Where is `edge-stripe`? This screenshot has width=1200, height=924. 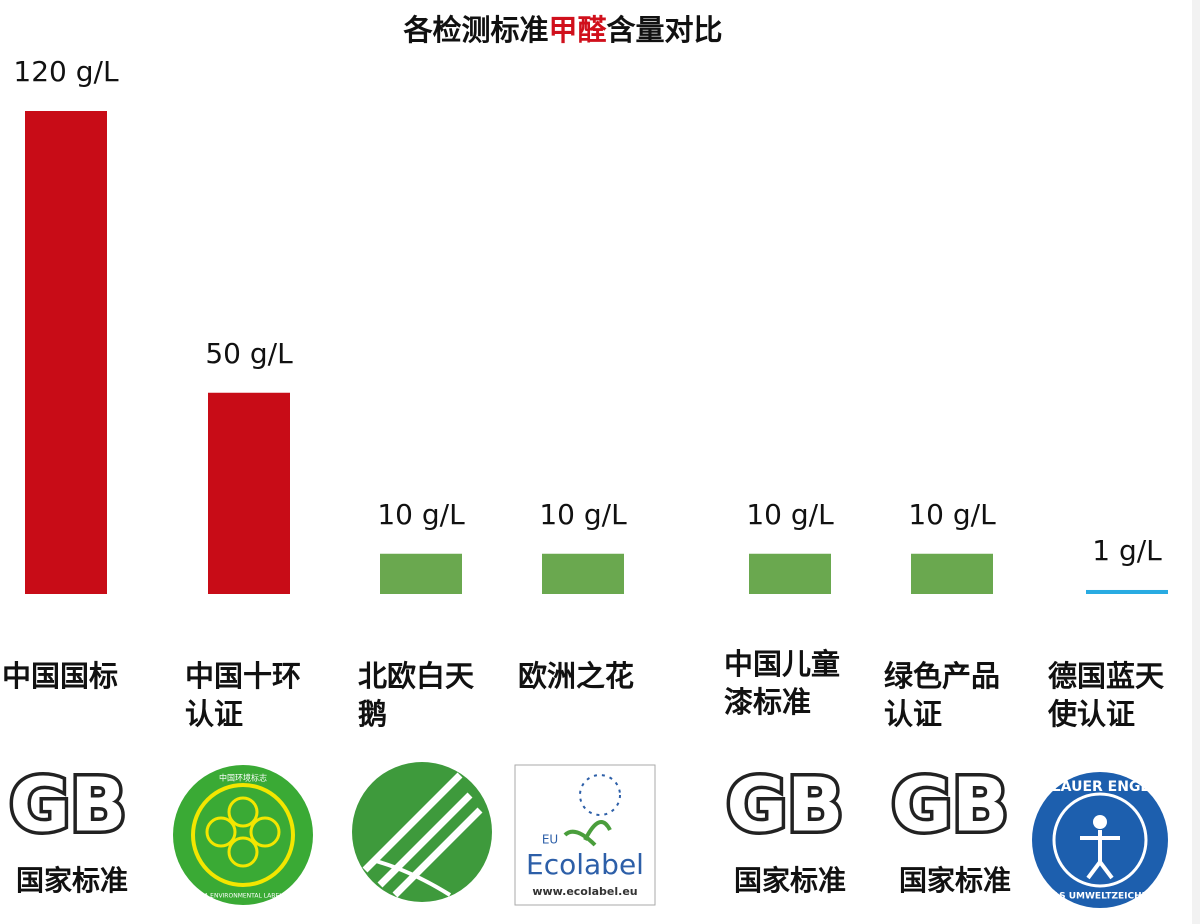 edge-stripe is located at coordinates (1196, 462).